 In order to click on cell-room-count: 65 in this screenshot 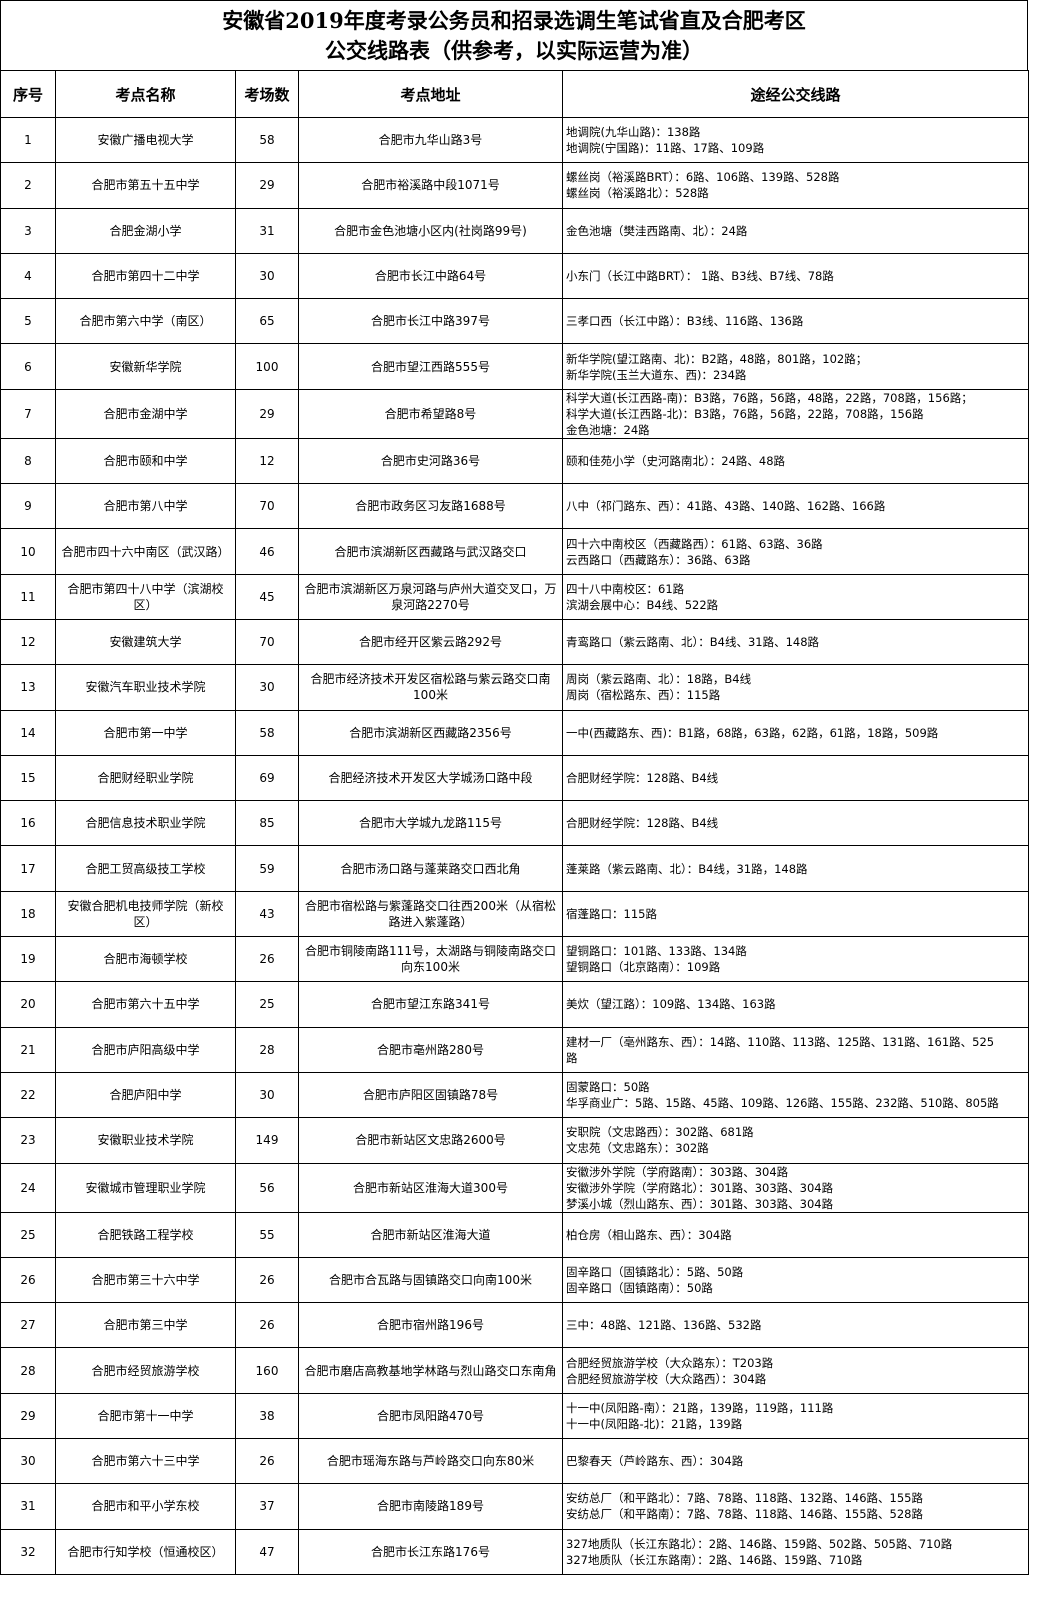, I will do `click(267, 321)`.